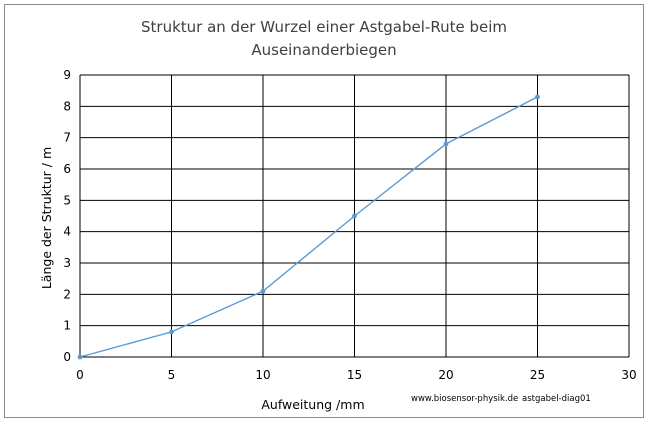 Image resolution: width=650 pixels, height=424 pixels. I want to click on x-tick-label: 5, so click(172, 375).